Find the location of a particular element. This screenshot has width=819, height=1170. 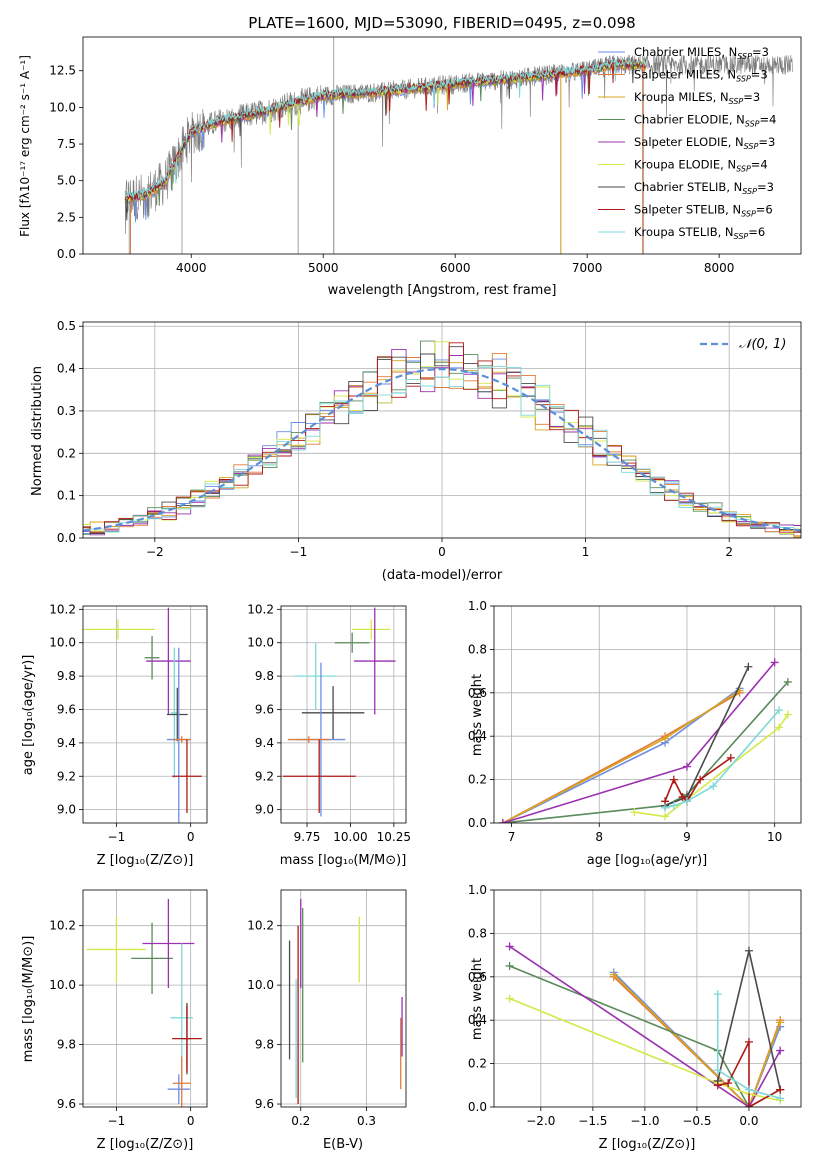

mass-ebv-x-label: E(B-V) is located at coordinates (343, 1144).